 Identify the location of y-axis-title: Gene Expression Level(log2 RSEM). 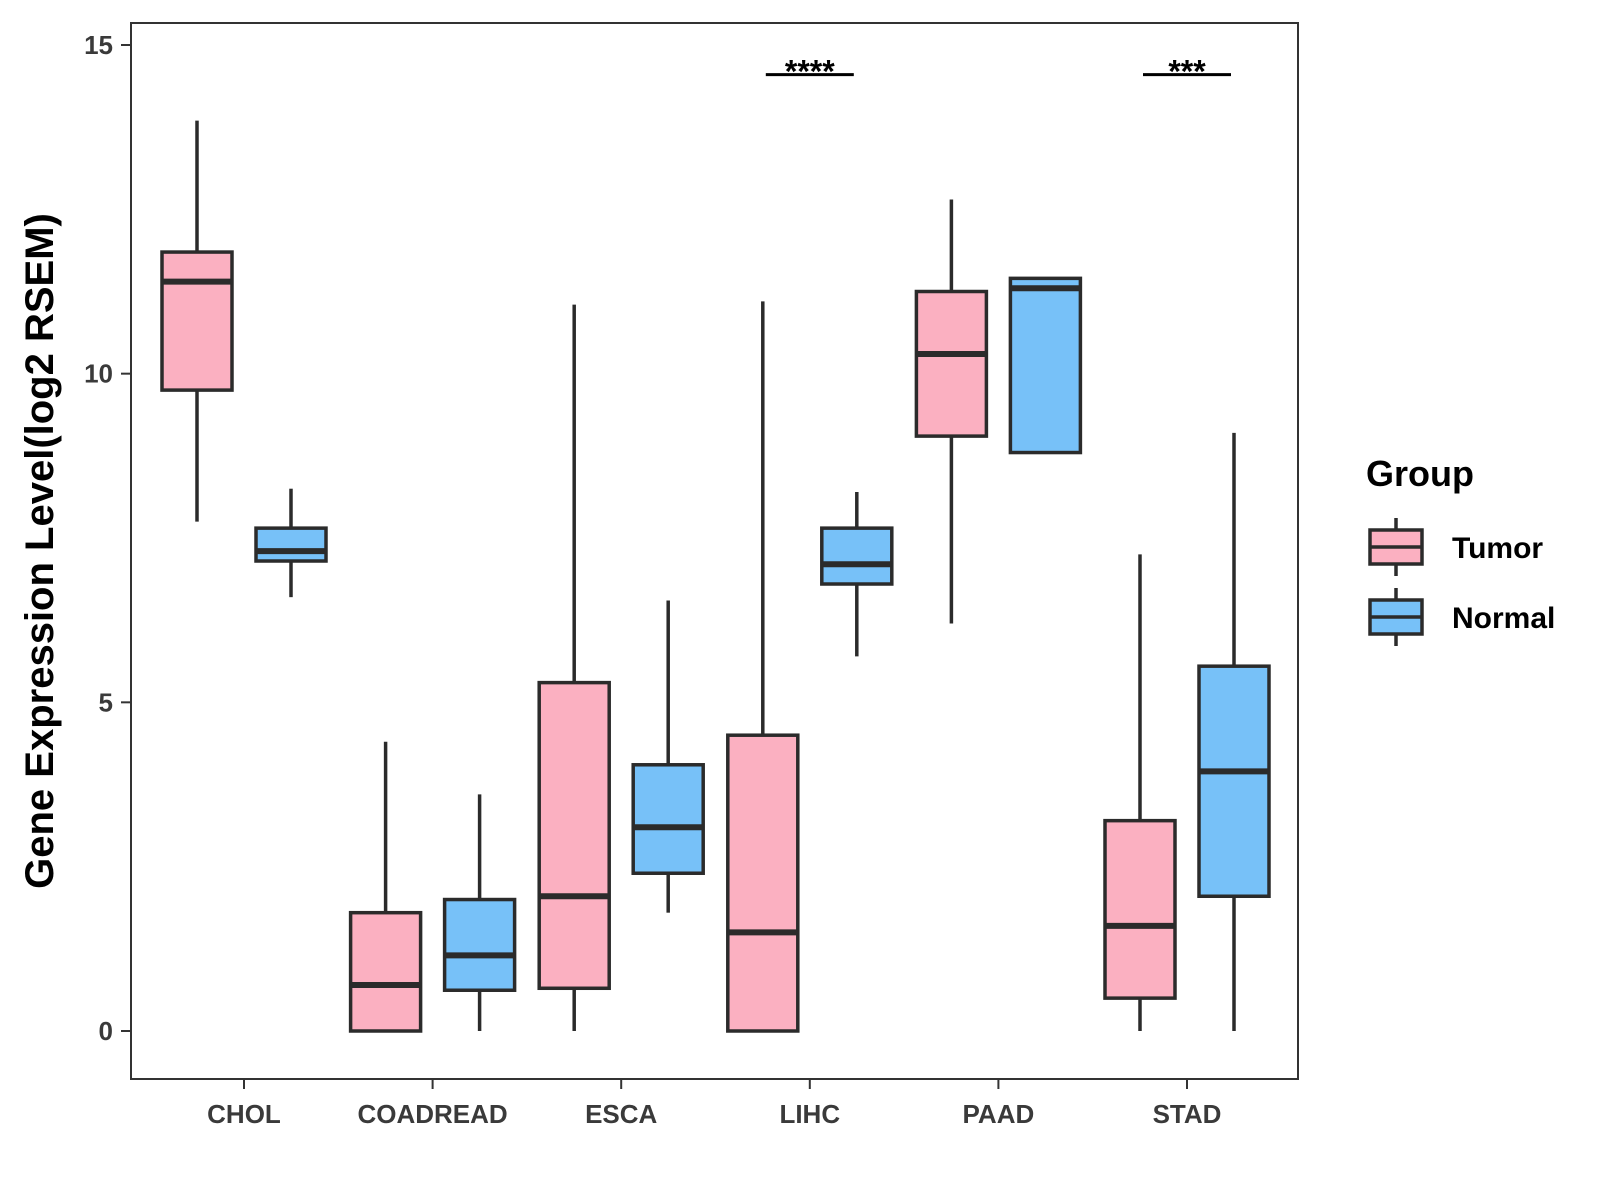
(40, 551).